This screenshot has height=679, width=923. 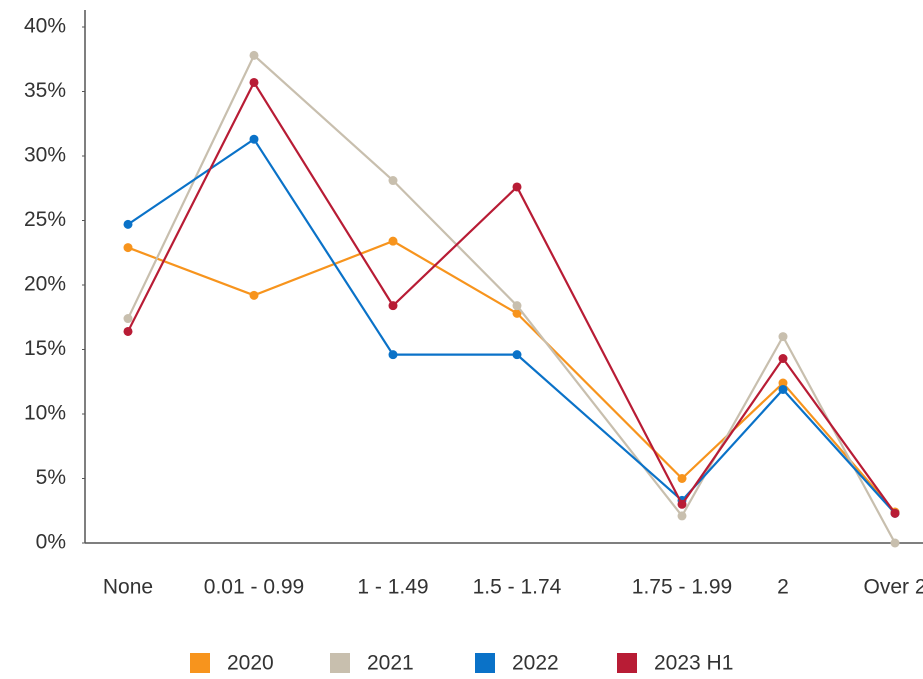 What do you see at coordinates (45, 348) in the screenshot?
I see `y-tick-label: 15%` at bounding box center [45, 348].